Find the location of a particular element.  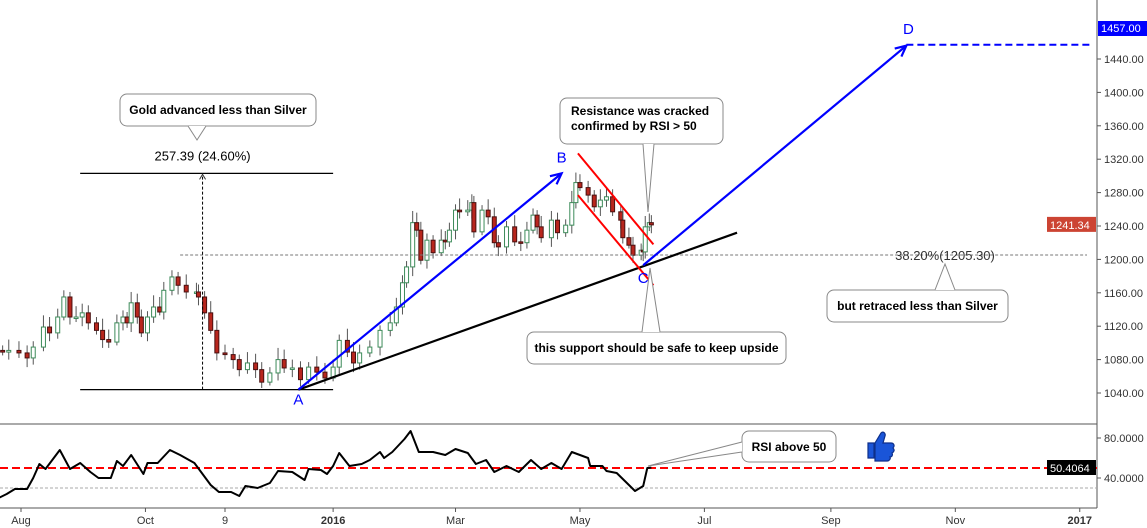

time-tick-label: Oct is located at coordinates (145, 521).